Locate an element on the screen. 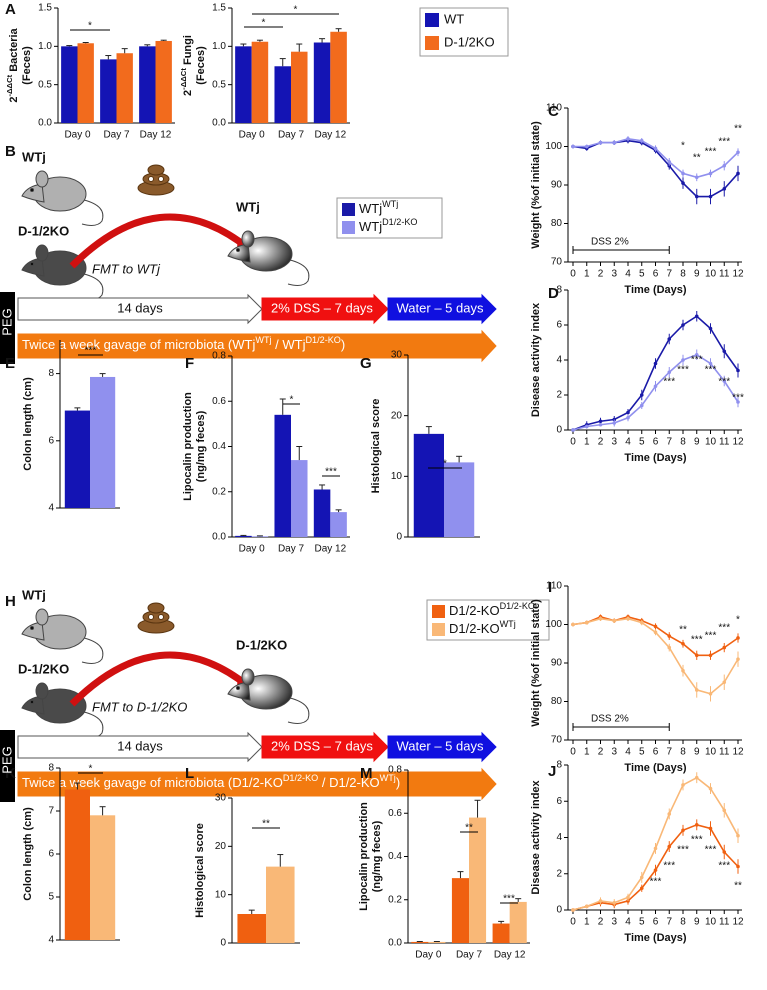  x-tick-label: 5 is located at coordinates (642, 752).